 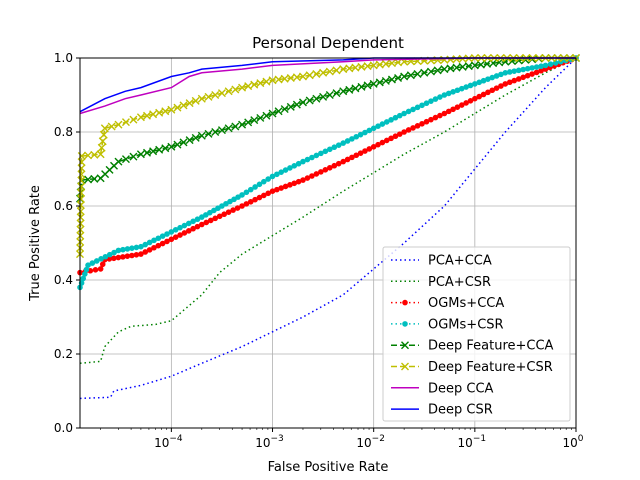 I want to click on y-tick-label: 0.0, so click(x=63, y=428).